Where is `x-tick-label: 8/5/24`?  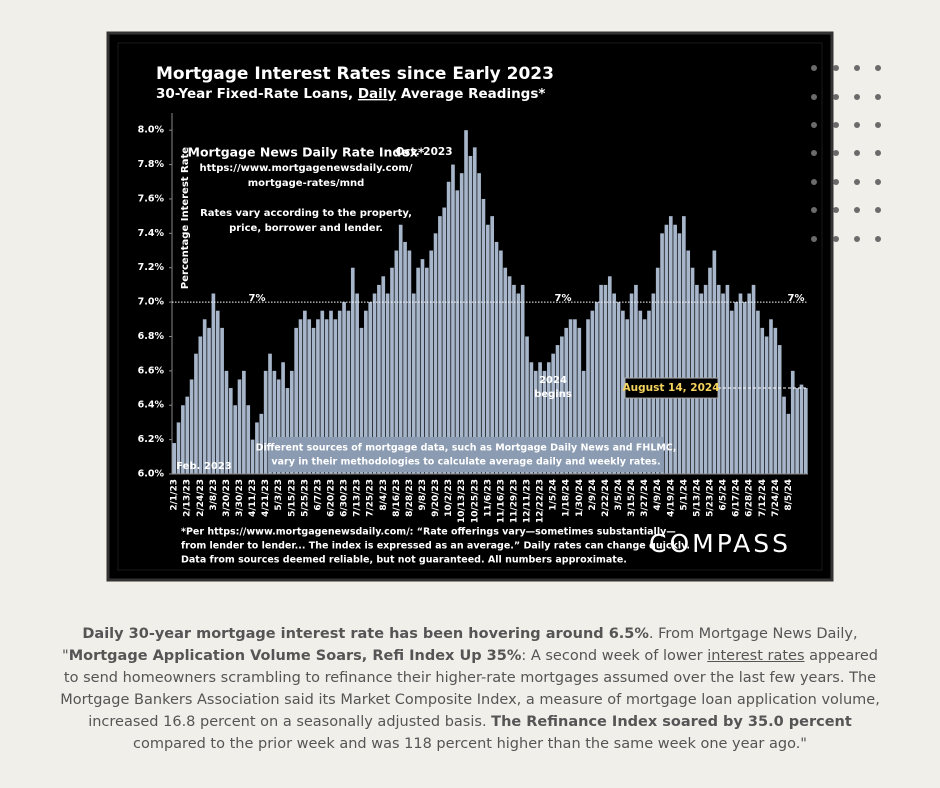
x-tick-label: 8/5/24 is located at coordinates (789, 495).